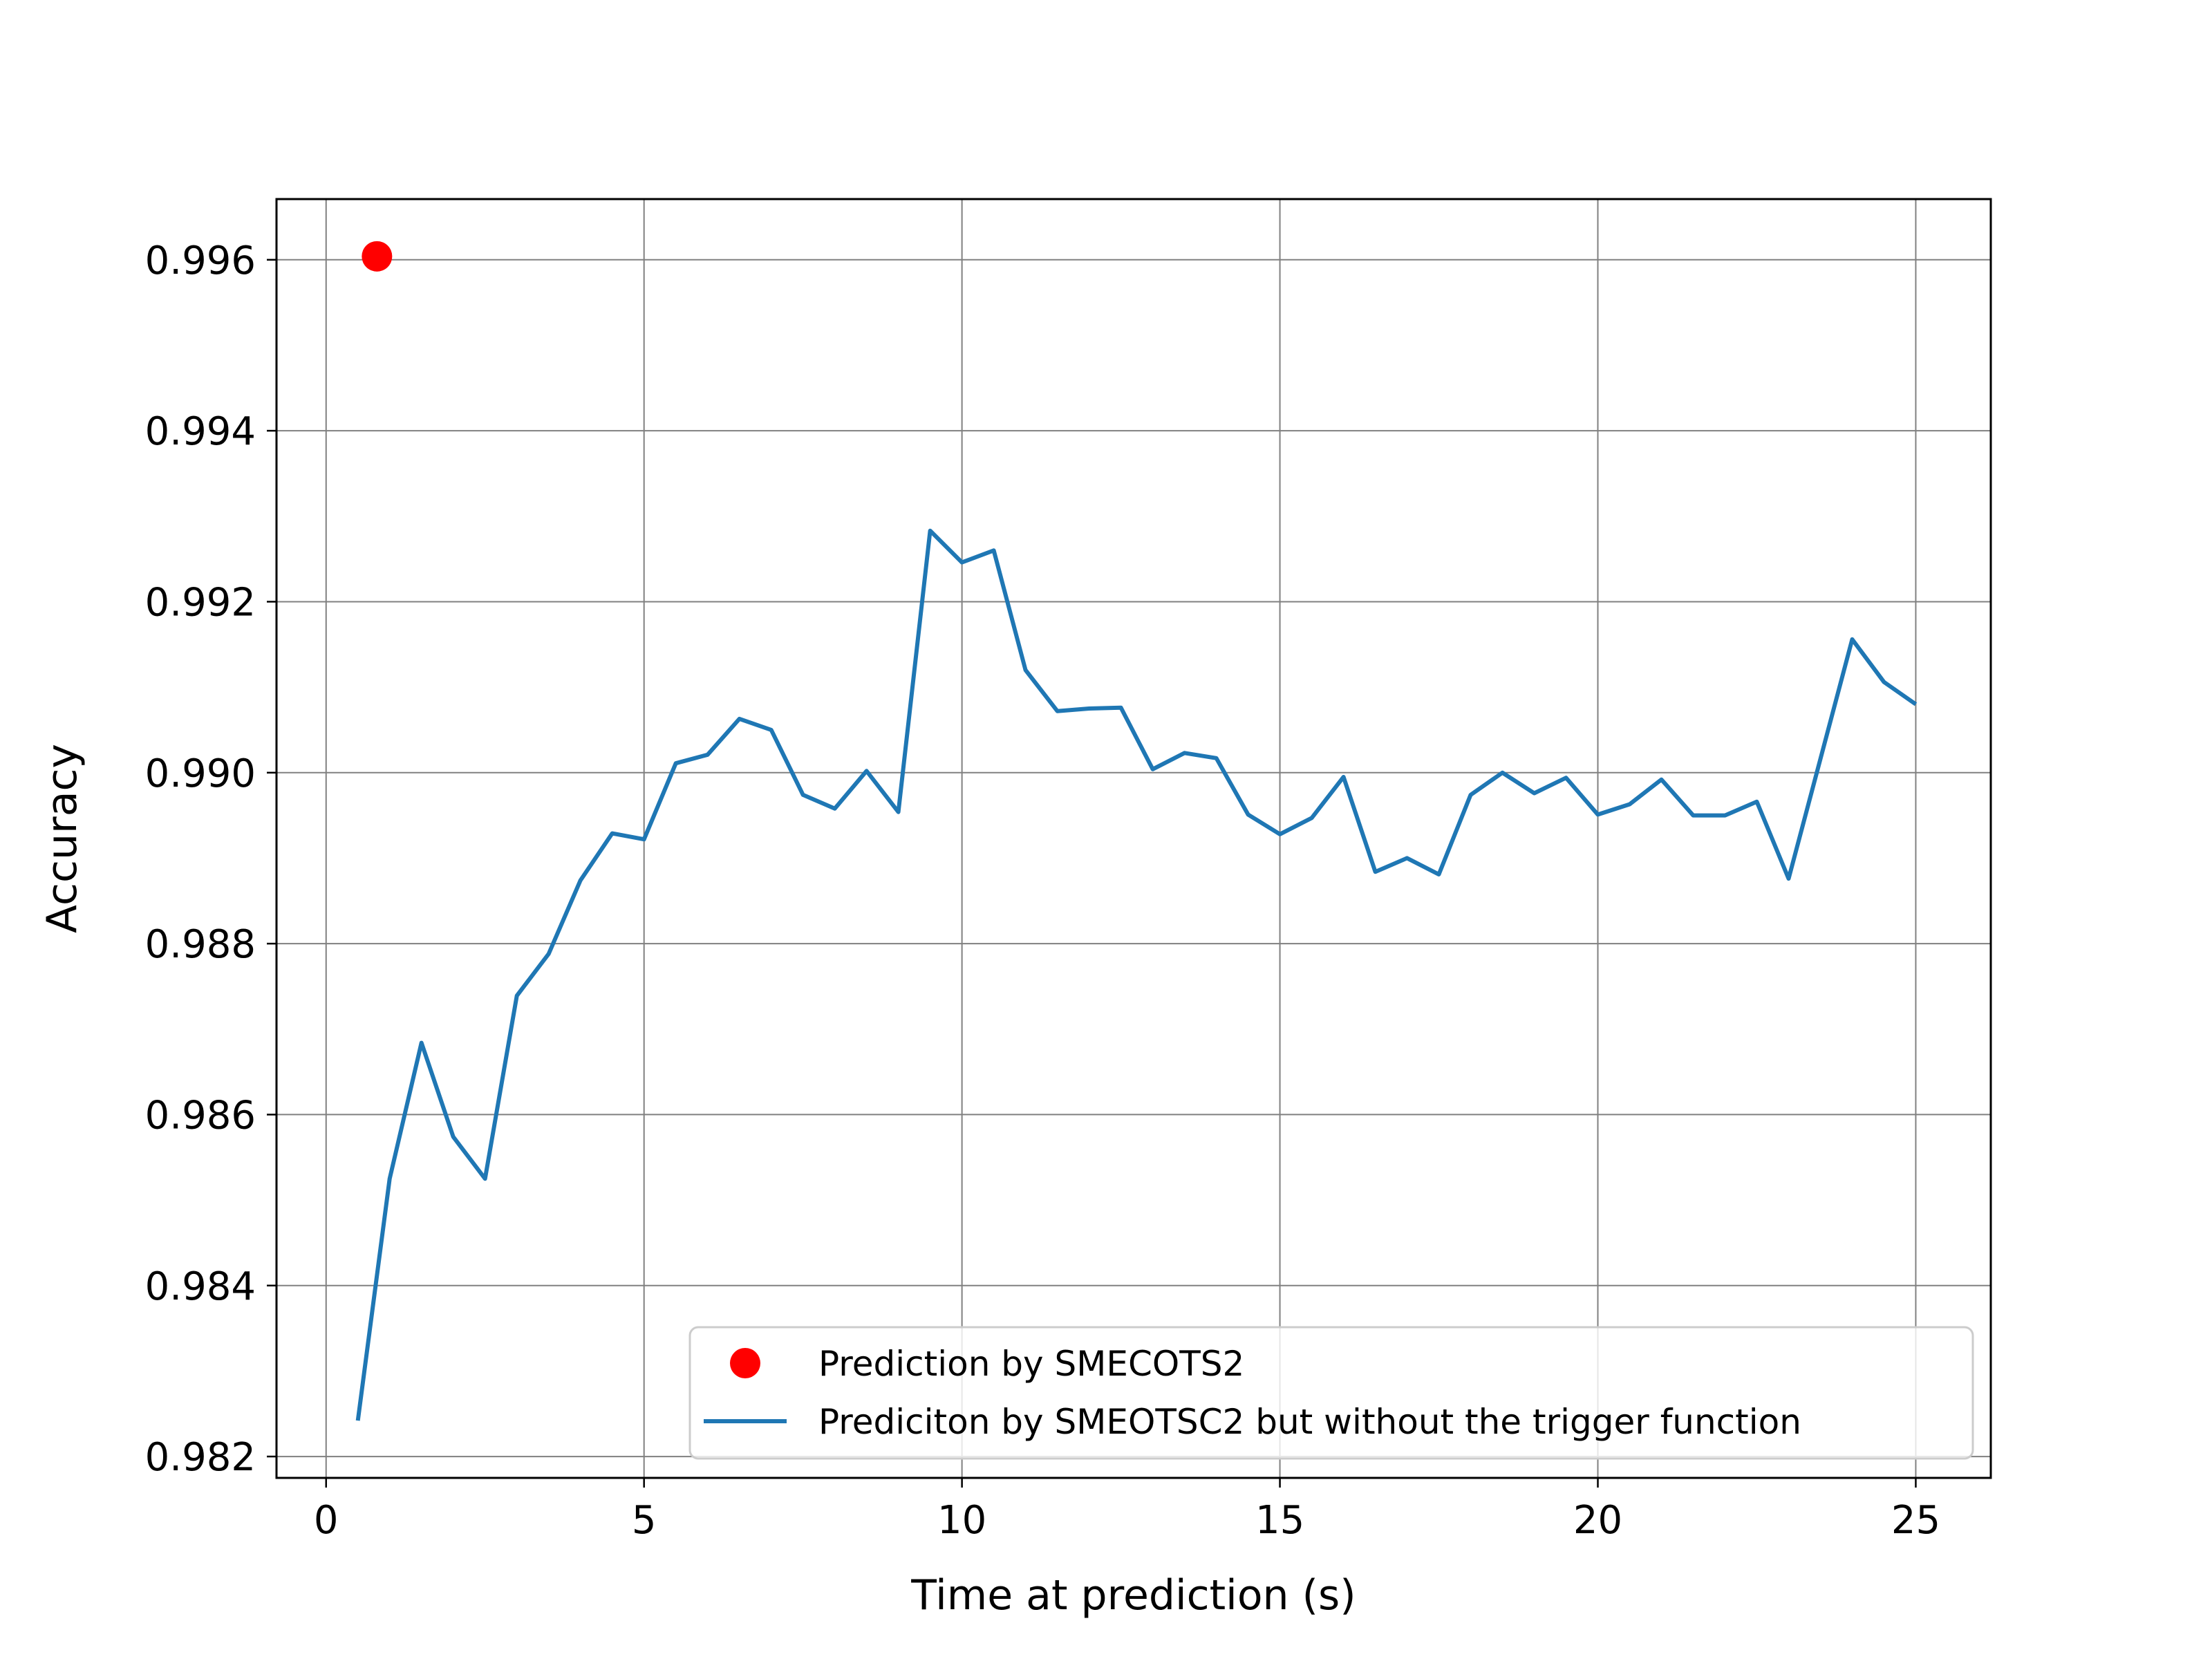  I want to click on y-axis-title: Accuracy, so click(62, 838).